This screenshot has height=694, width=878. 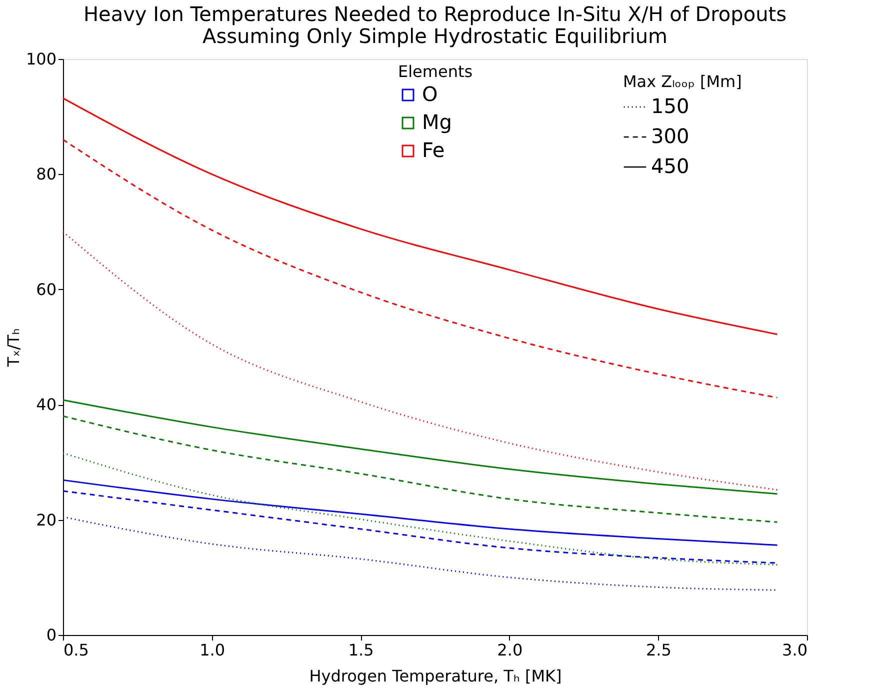 What do you see at coordinates (795, 650) in the screenshot?
I see `x-tick-label: 3.0` at bounding box center [795, 650].